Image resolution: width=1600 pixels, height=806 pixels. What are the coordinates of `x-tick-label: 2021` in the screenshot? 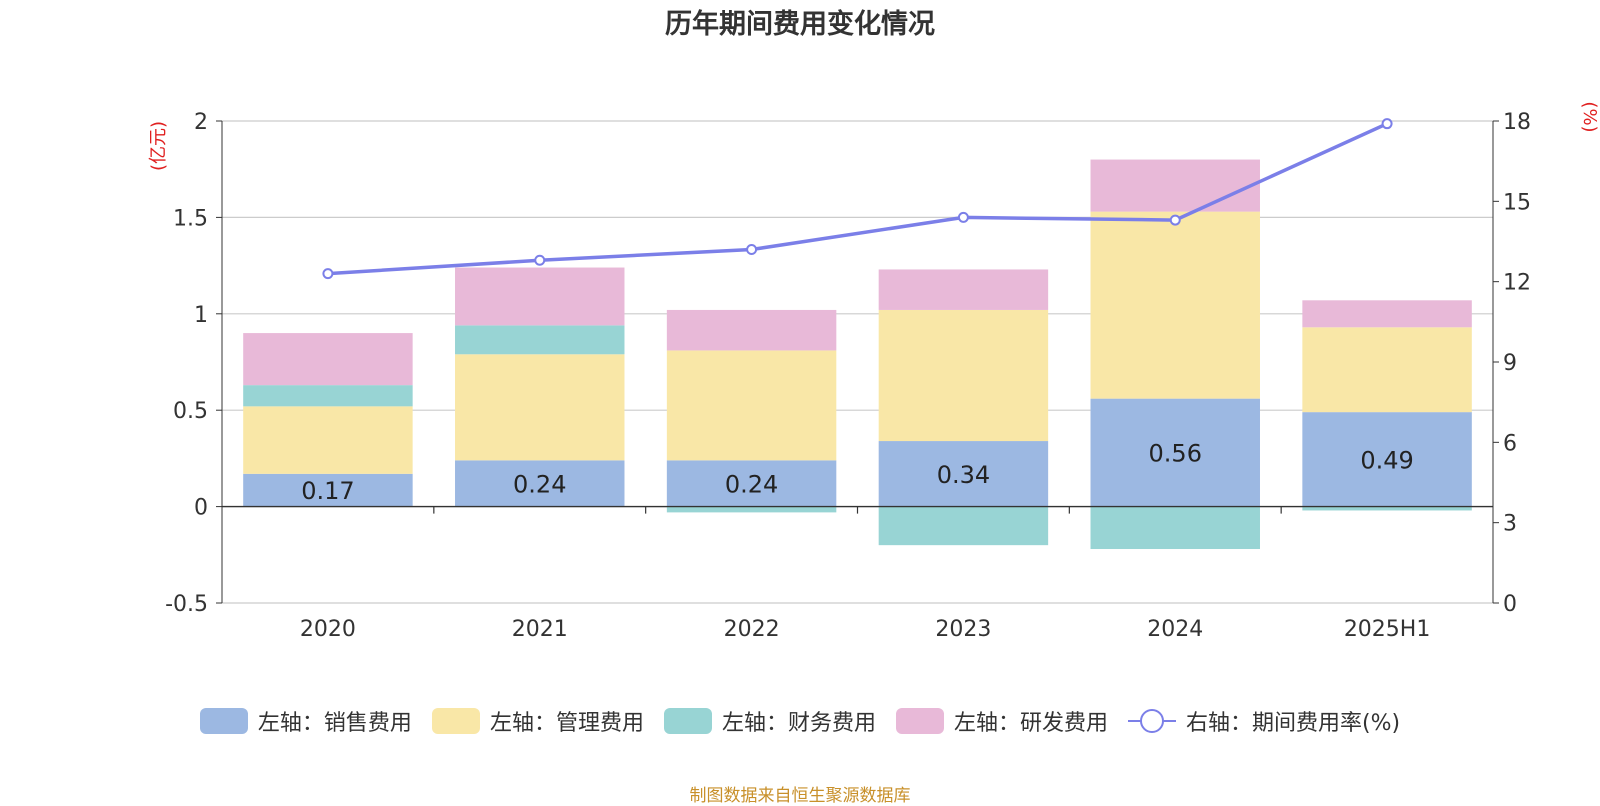 It's located at (540, 629).